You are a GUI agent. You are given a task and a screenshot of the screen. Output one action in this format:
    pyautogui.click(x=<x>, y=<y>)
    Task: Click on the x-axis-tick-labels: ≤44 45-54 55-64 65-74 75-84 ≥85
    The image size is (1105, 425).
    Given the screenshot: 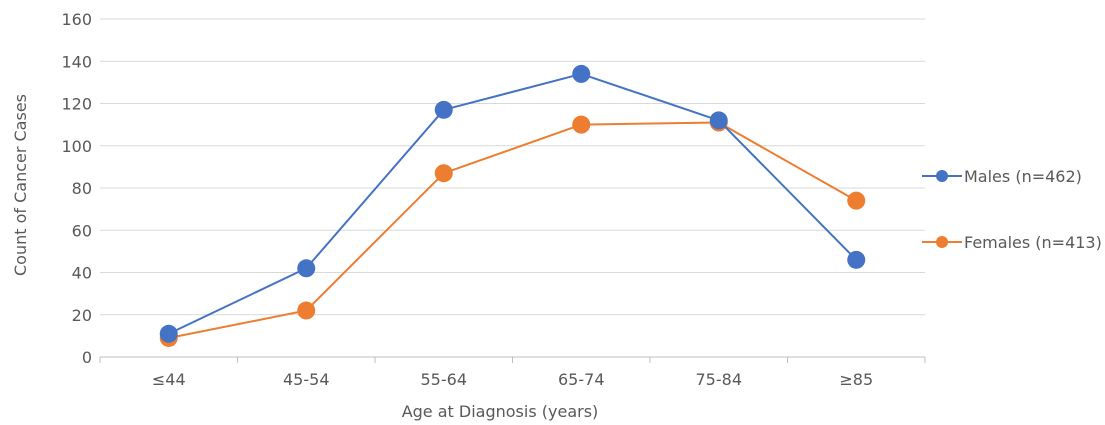 What is the action you would take?
    pyautogui.click(x=512, y=379)
    